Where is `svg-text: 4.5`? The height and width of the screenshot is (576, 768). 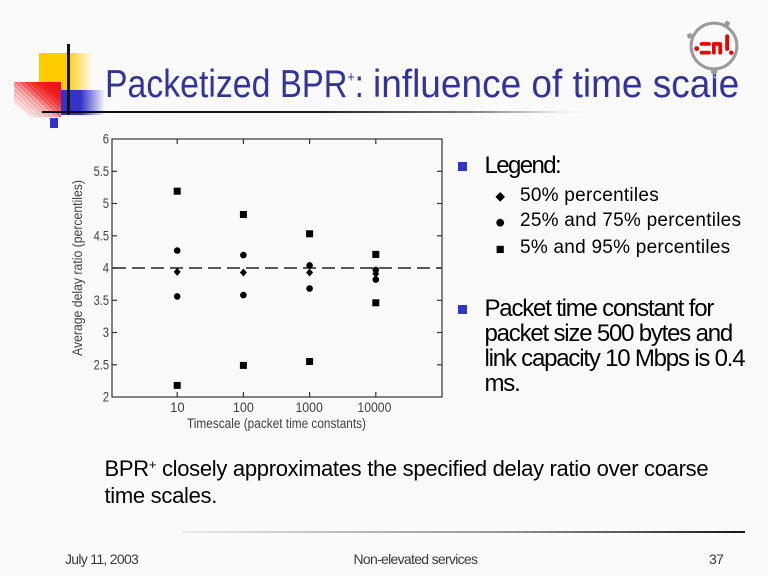
svg-text: 4.5 is located at coordinates (101, 236).